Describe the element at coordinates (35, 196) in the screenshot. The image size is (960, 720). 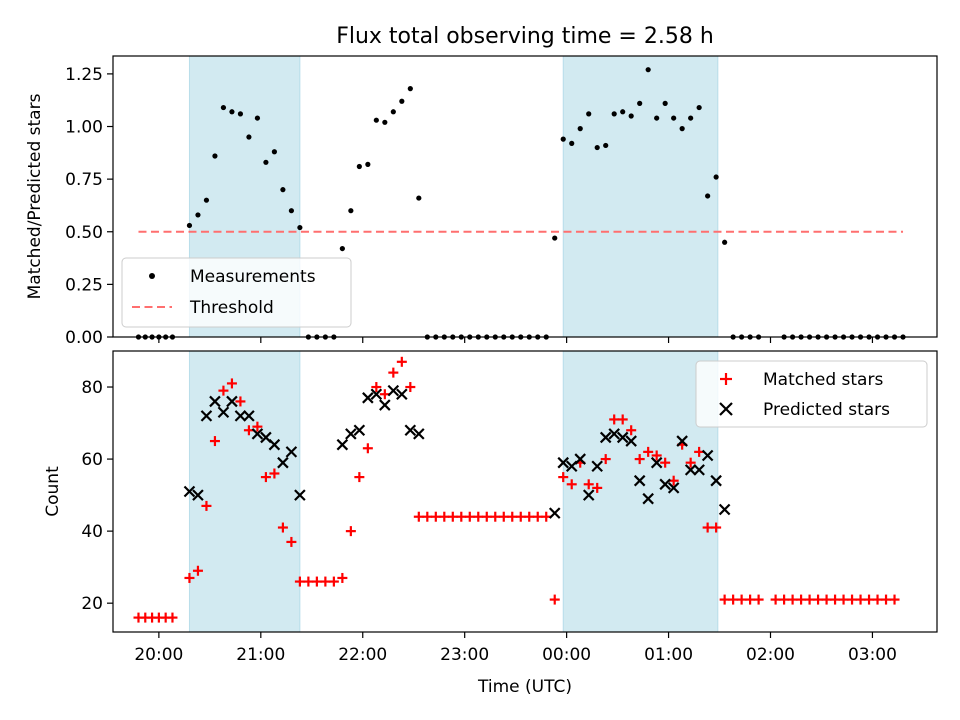
I see `top-y-axis-label: Matched/Predicted stars` at that location.